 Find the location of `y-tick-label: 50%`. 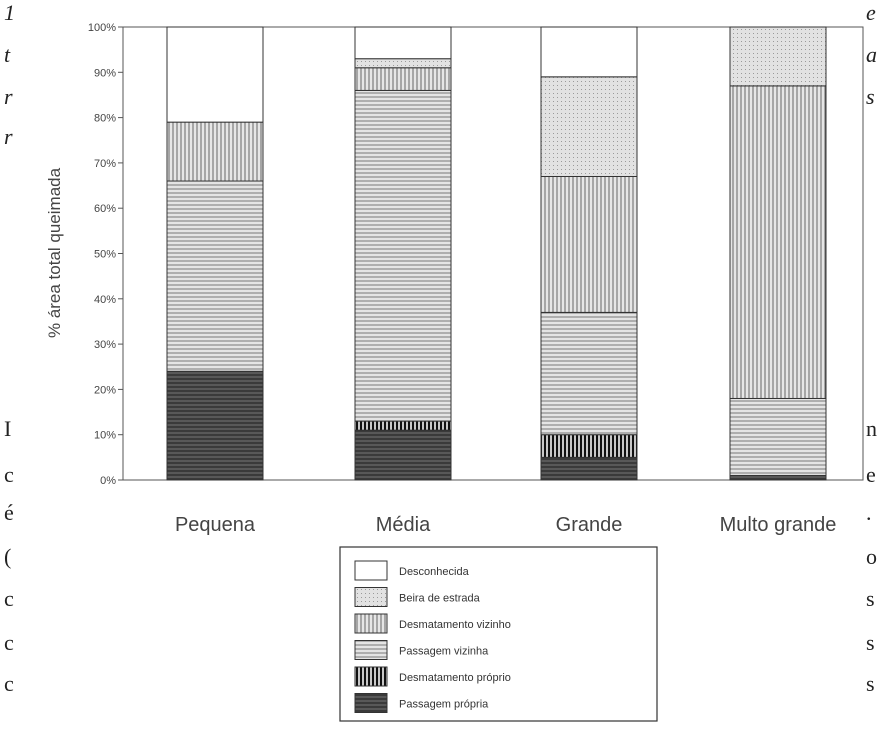

y-tick-label: 50% is located at coordinates (105, 255).